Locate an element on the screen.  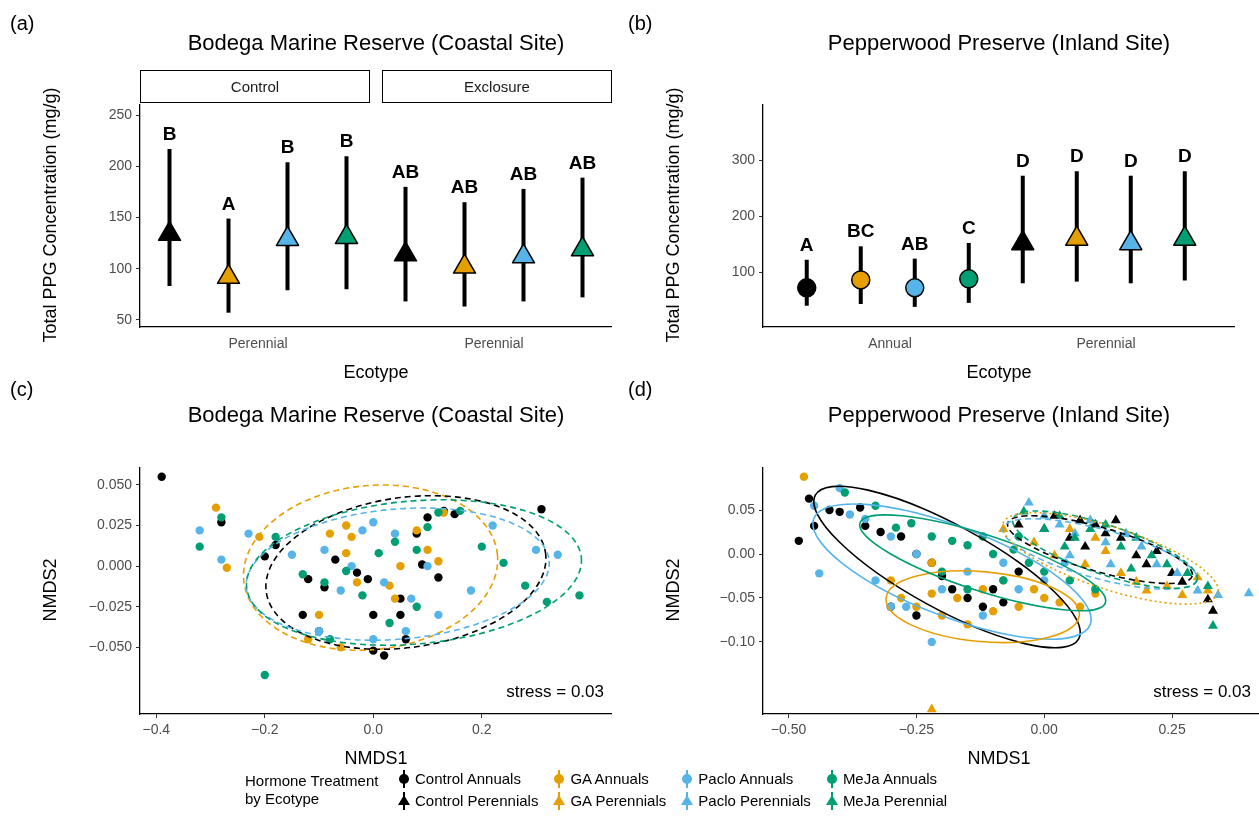
text: Control is located at coordinates (255, 86).